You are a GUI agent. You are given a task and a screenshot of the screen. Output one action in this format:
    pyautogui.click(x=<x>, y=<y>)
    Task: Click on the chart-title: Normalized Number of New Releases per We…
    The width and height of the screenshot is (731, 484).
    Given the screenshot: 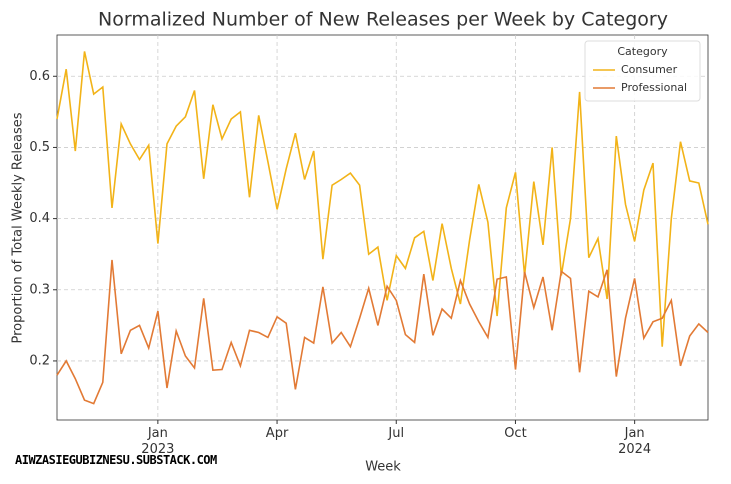 What is the action you would take?
    pyautogui.click(x=383, y=20)
    